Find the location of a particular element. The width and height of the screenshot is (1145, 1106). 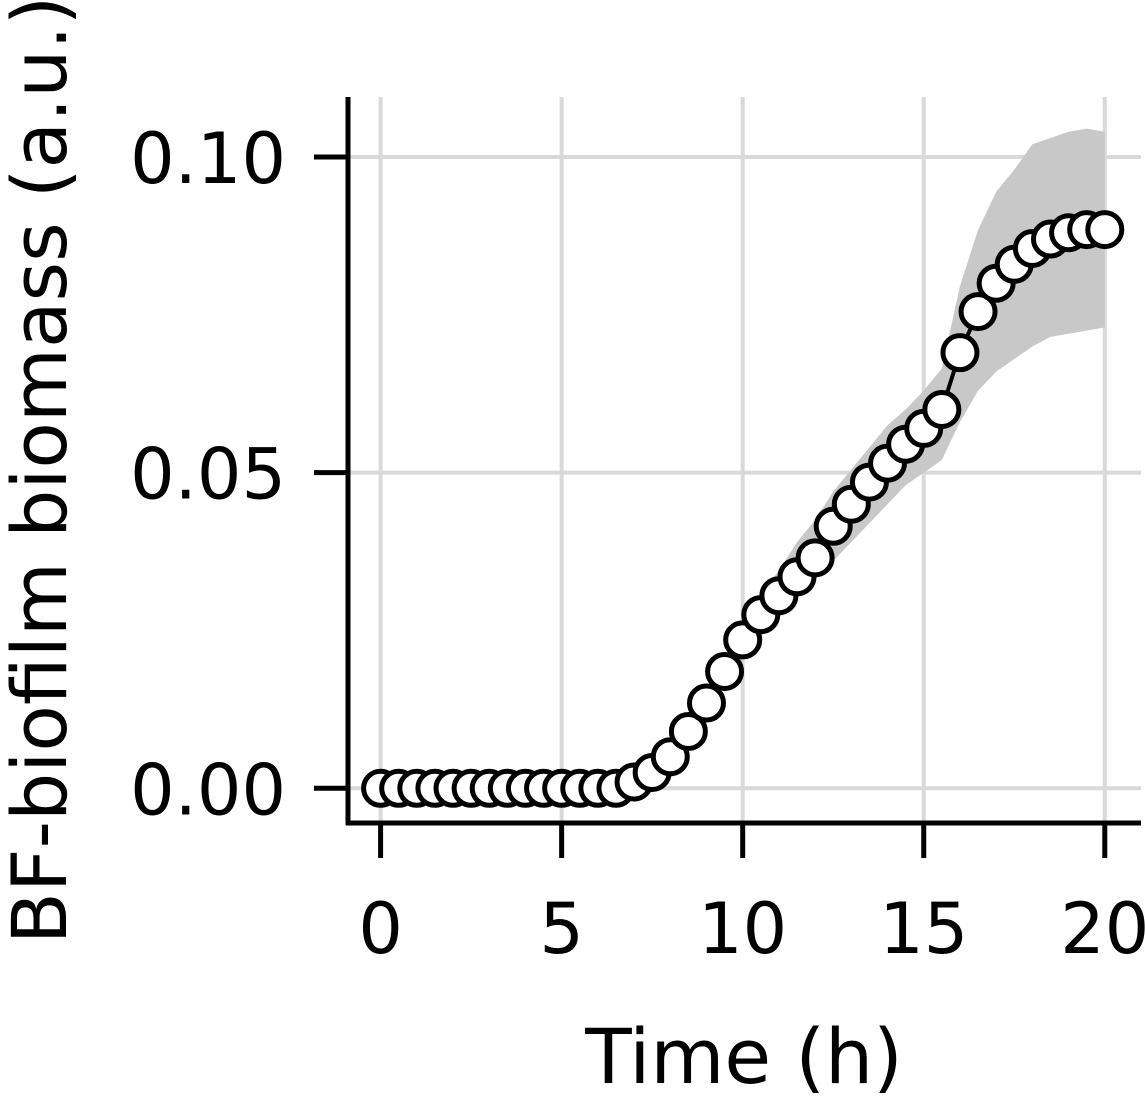

x-tick-label-1: 5 is located at coordinates (561, 929).